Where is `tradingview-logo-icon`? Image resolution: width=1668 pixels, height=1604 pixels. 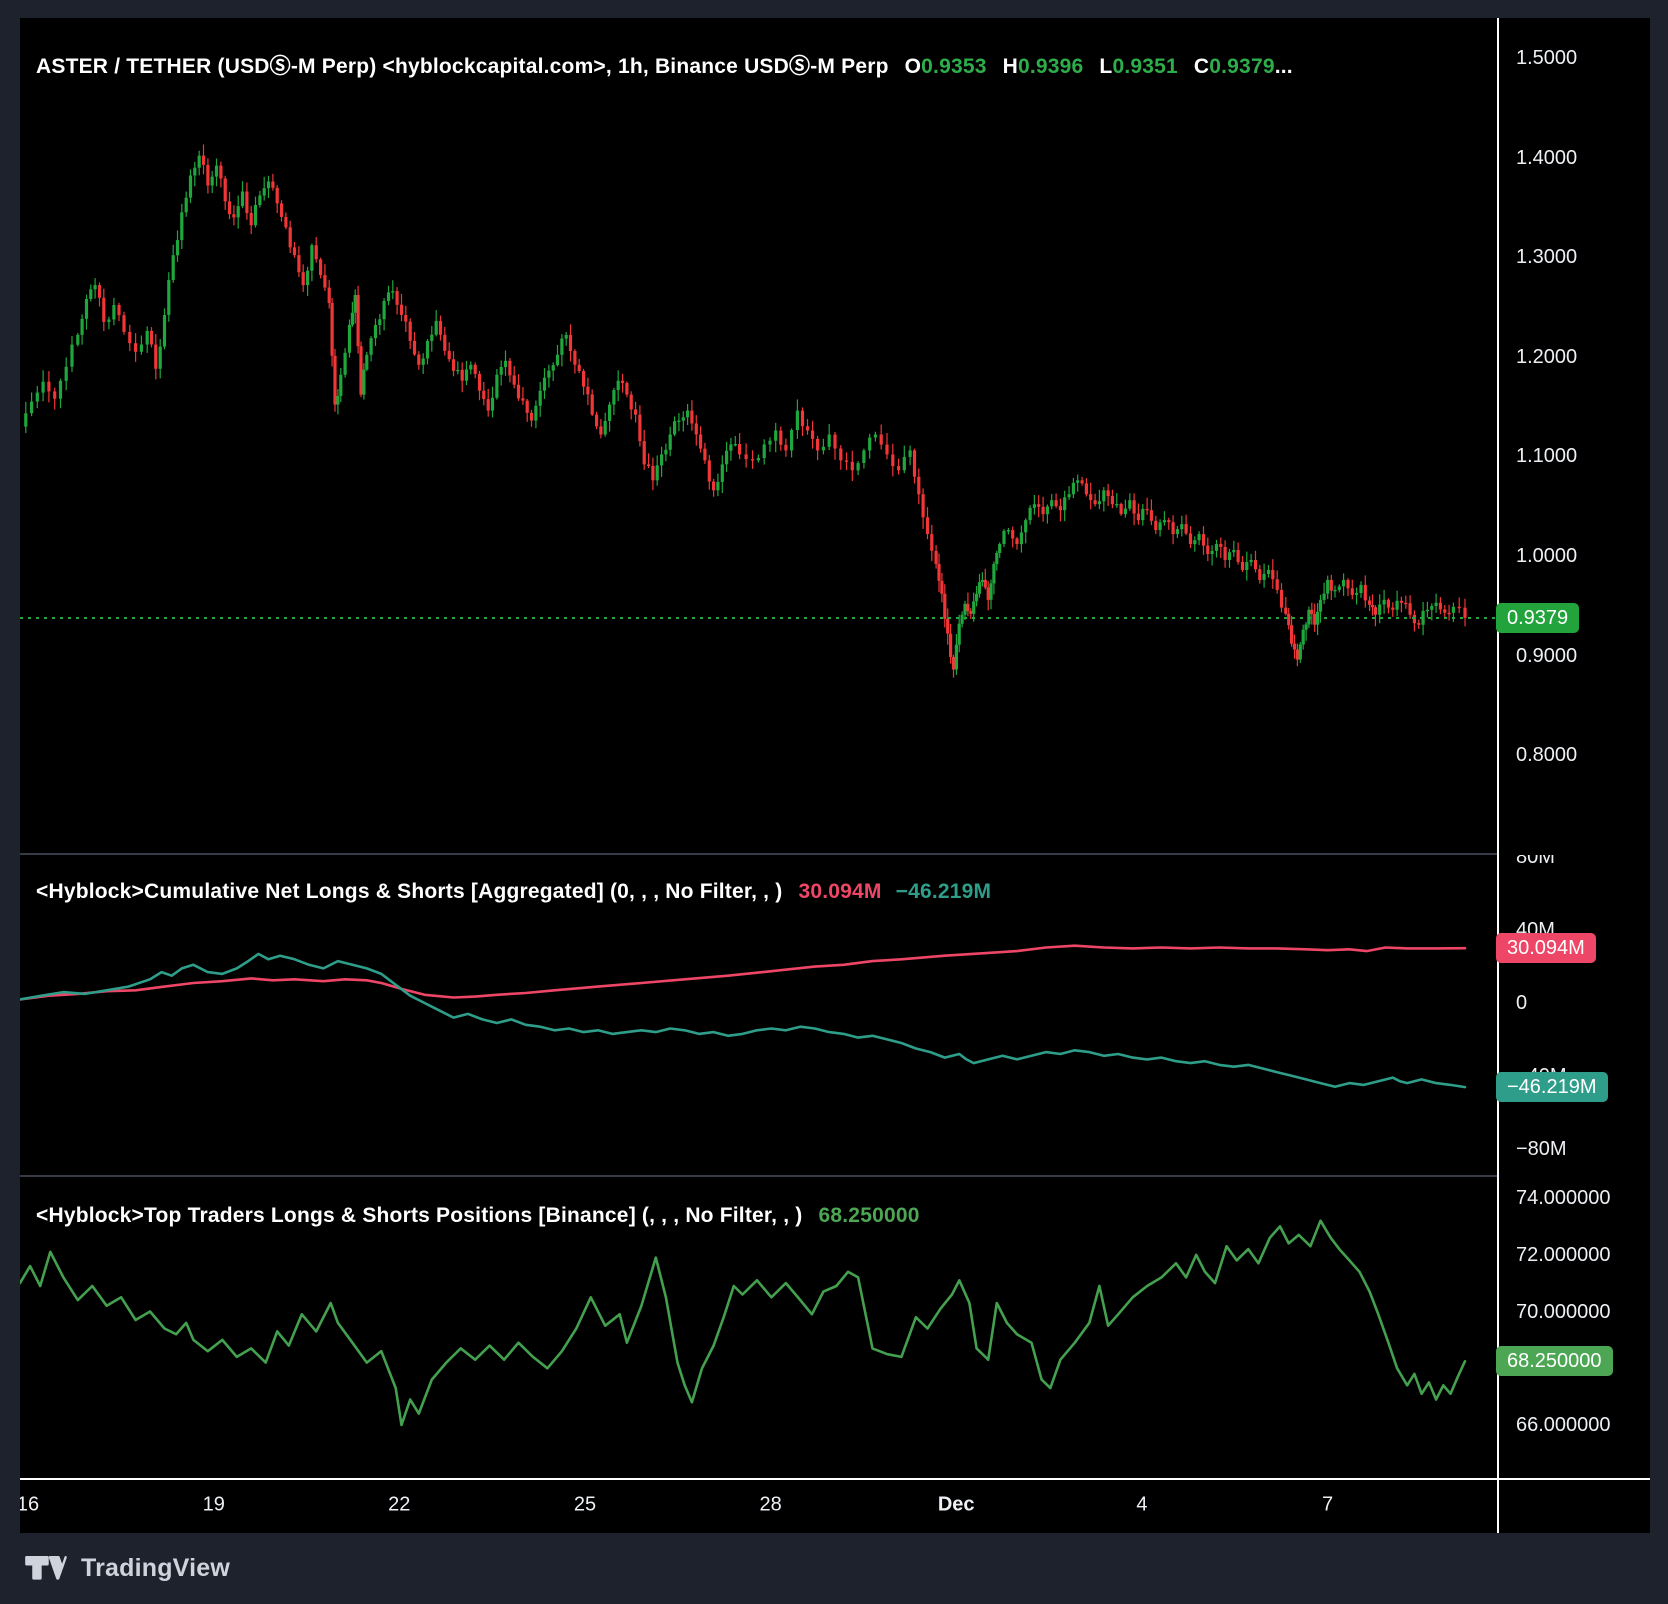
tradingview-logo-icon is located at coordinates (46, 1567).